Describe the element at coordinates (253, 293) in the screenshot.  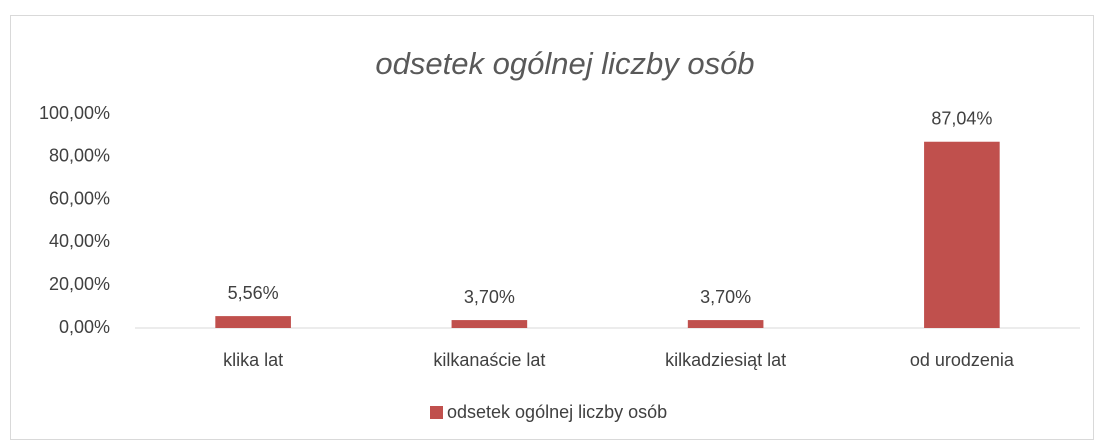
I see `data-label: 5,56%` at that location.